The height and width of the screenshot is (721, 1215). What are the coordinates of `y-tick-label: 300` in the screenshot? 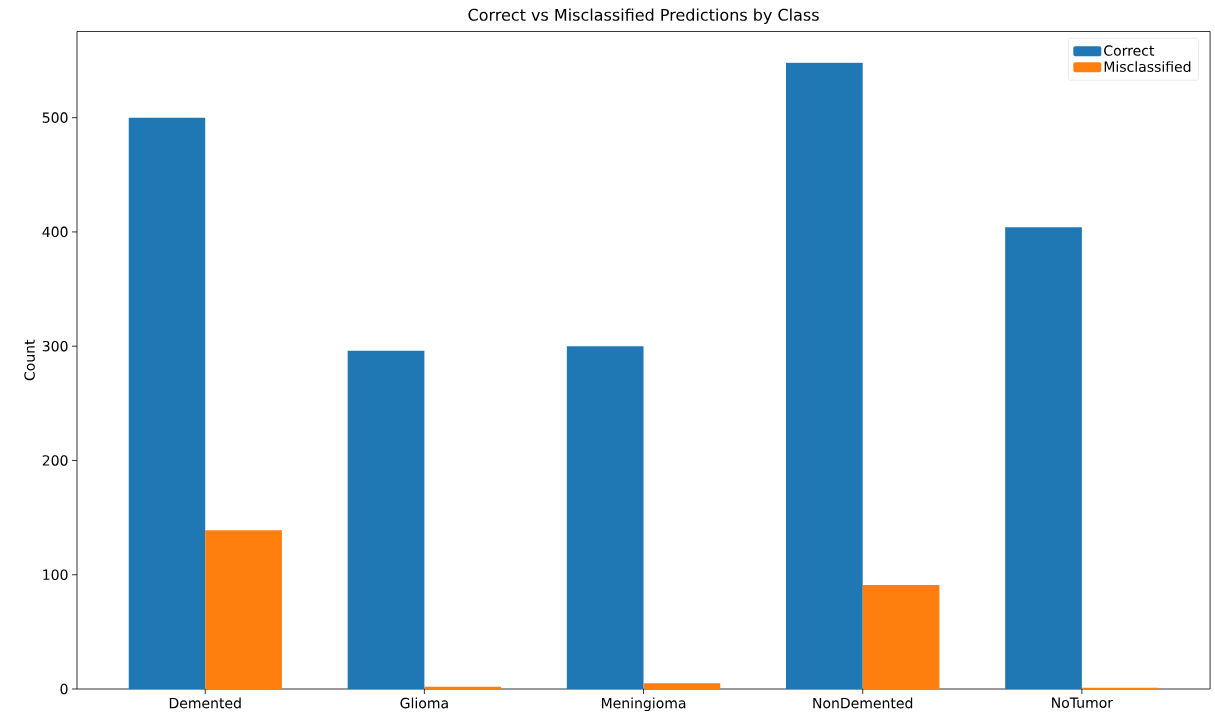 It's located at (55, 346).